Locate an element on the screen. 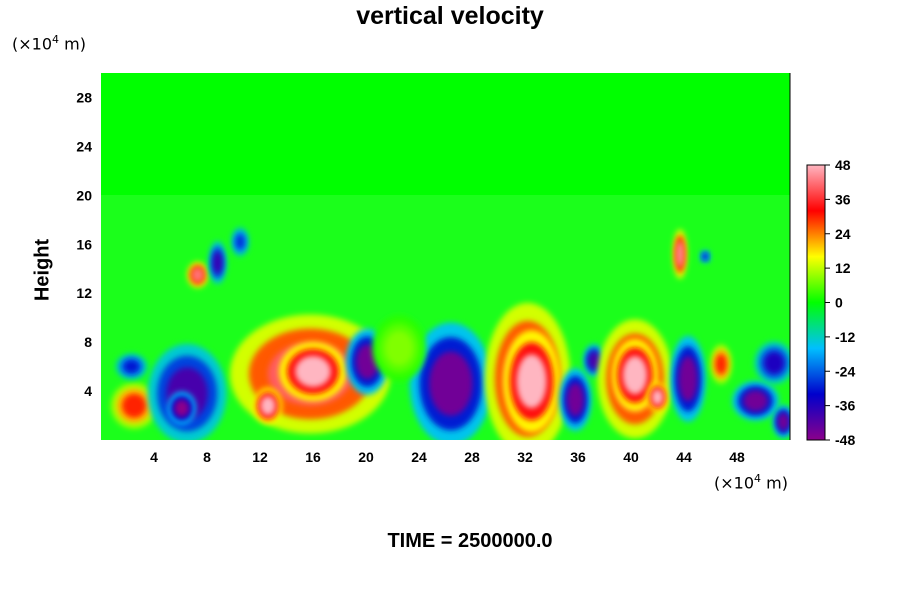  colorbar-tick-label: -24 is located at coordinates (845, 371).